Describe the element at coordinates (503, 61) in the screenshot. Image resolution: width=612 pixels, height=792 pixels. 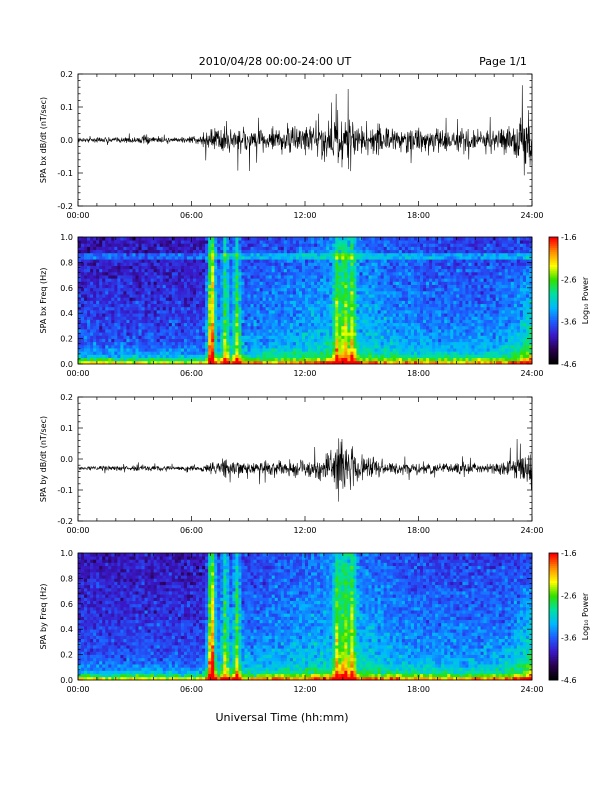
I see `page-number: Page 1/1` at that location.